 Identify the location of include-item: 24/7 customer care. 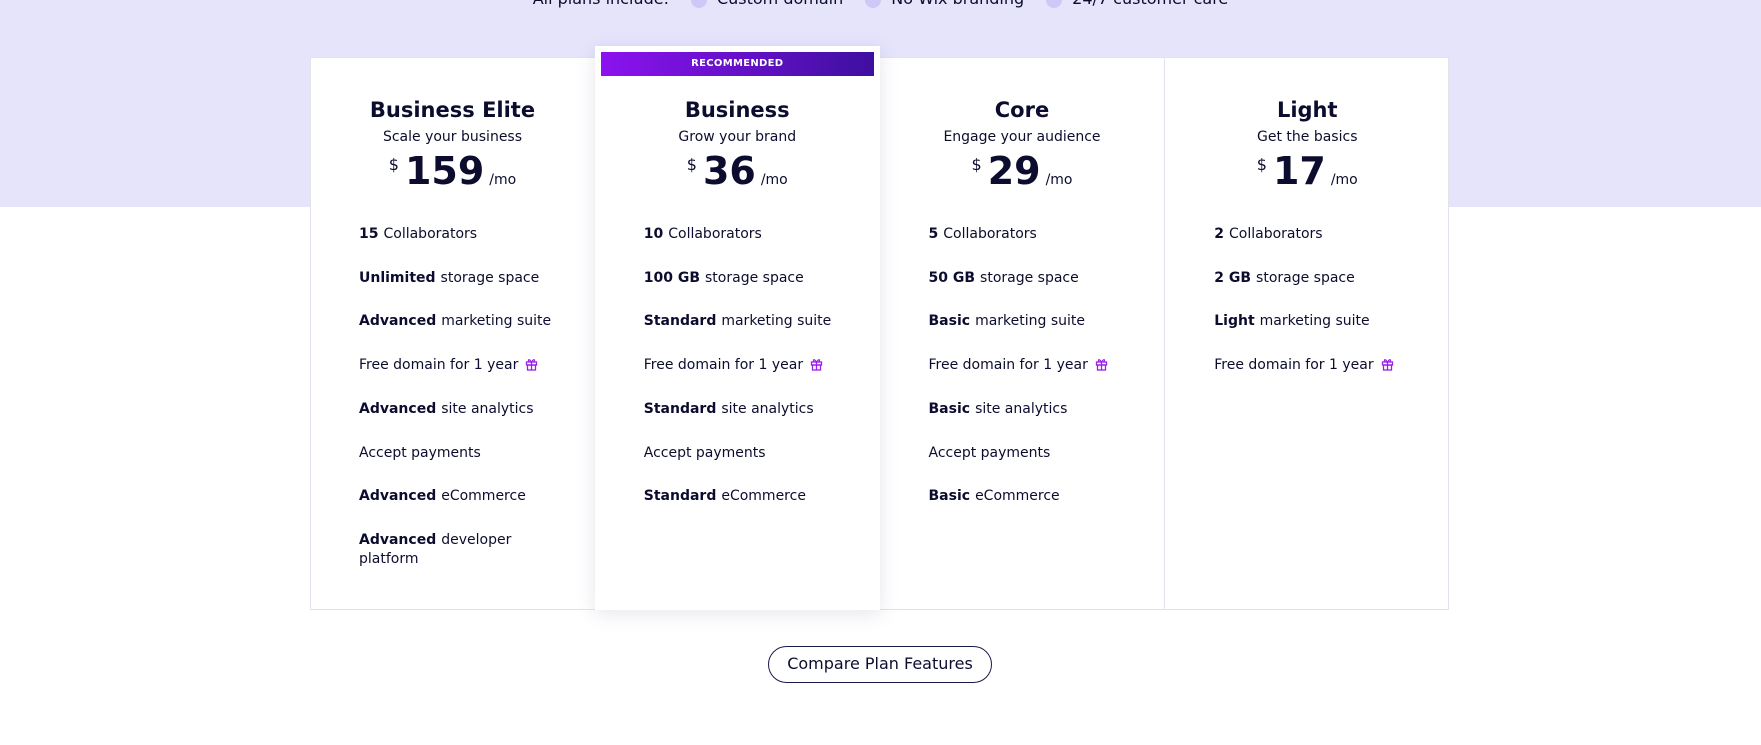
(1137, 4).